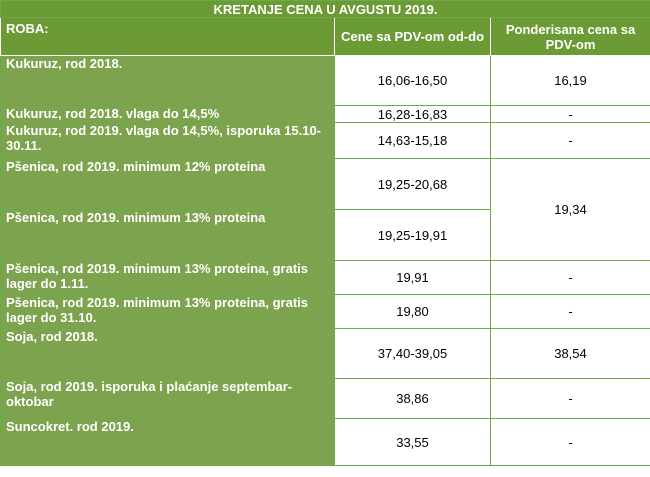 The height and width of the screenshot is (477, 650). What do you see at coordinates (412, 353) in the screenshot?
I see `row-price-range: 37,40-39,05` at bounding box center [412, 353].